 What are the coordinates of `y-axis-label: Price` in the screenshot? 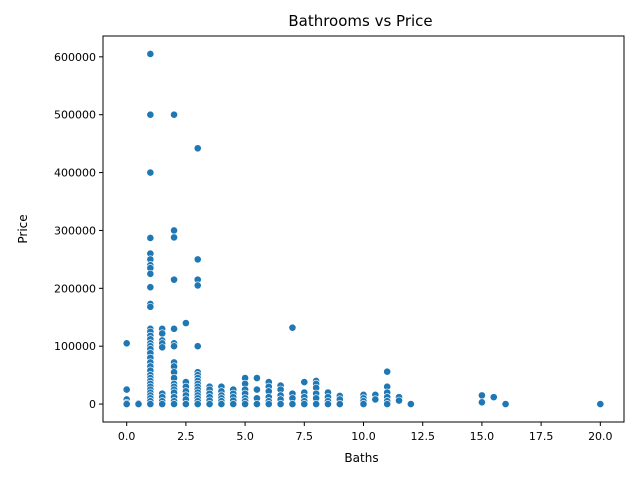 It's located at (23, 228).